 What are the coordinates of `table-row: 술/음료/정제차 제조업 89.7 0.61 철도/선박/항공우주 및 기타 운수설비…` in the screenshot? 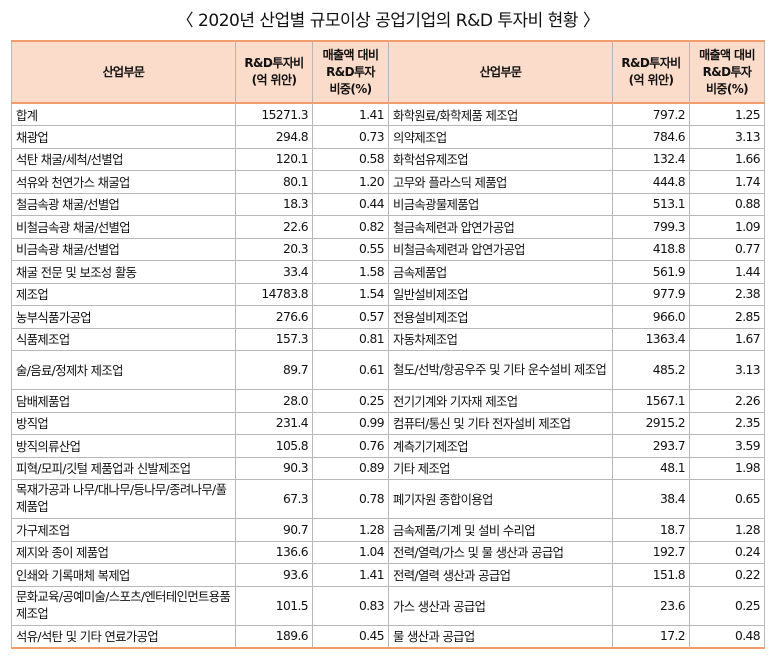 It's located at (388, 370).